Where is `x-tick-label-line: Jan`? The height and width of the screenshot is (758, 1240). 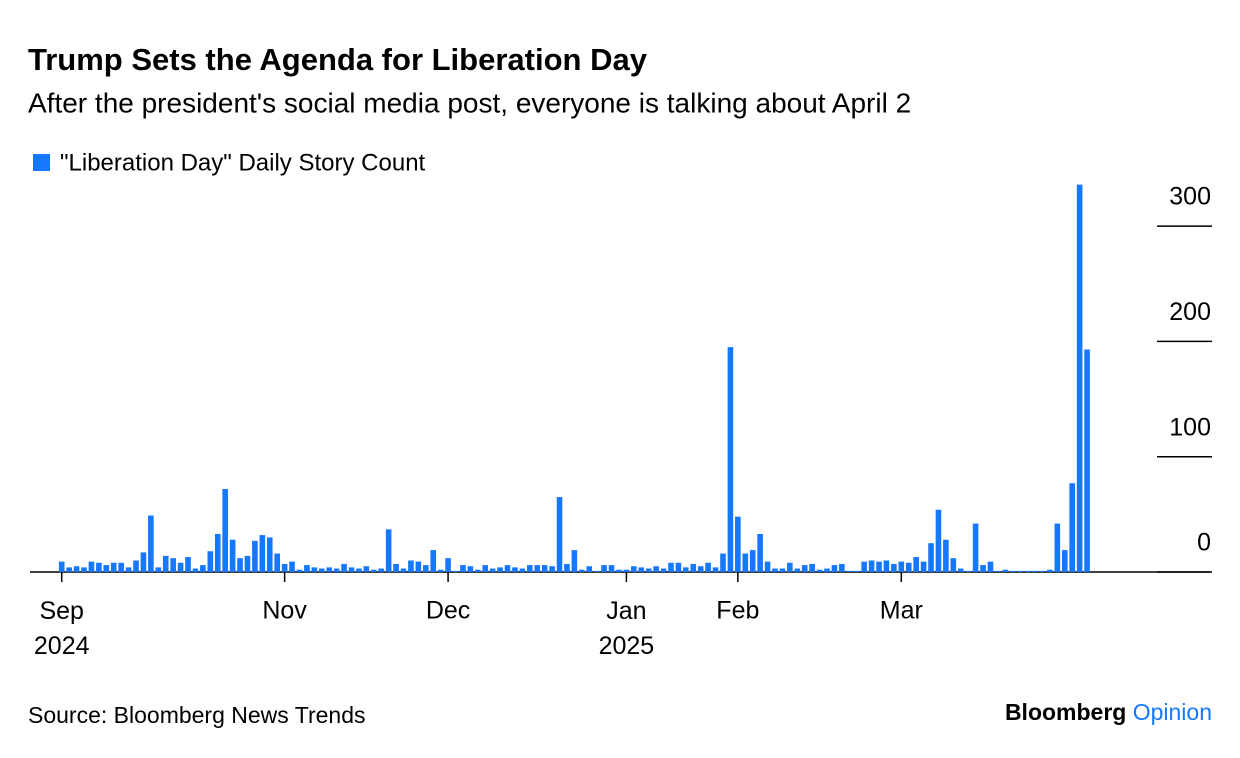 x-tick-label-line: Jan is located at coordinates (626, 611).